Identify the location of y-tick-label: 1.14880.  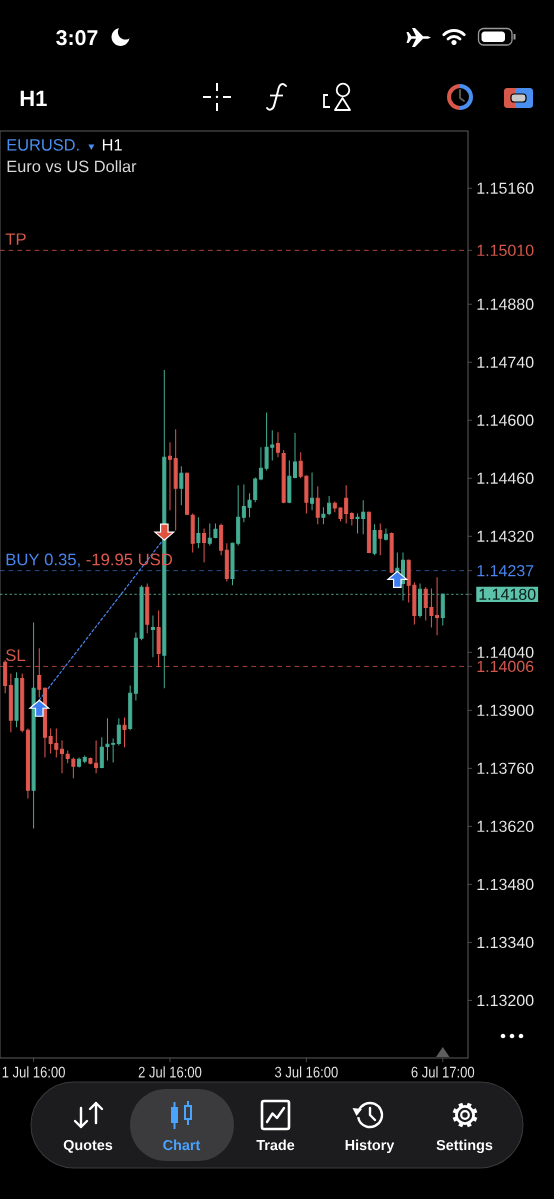
(505, 304).